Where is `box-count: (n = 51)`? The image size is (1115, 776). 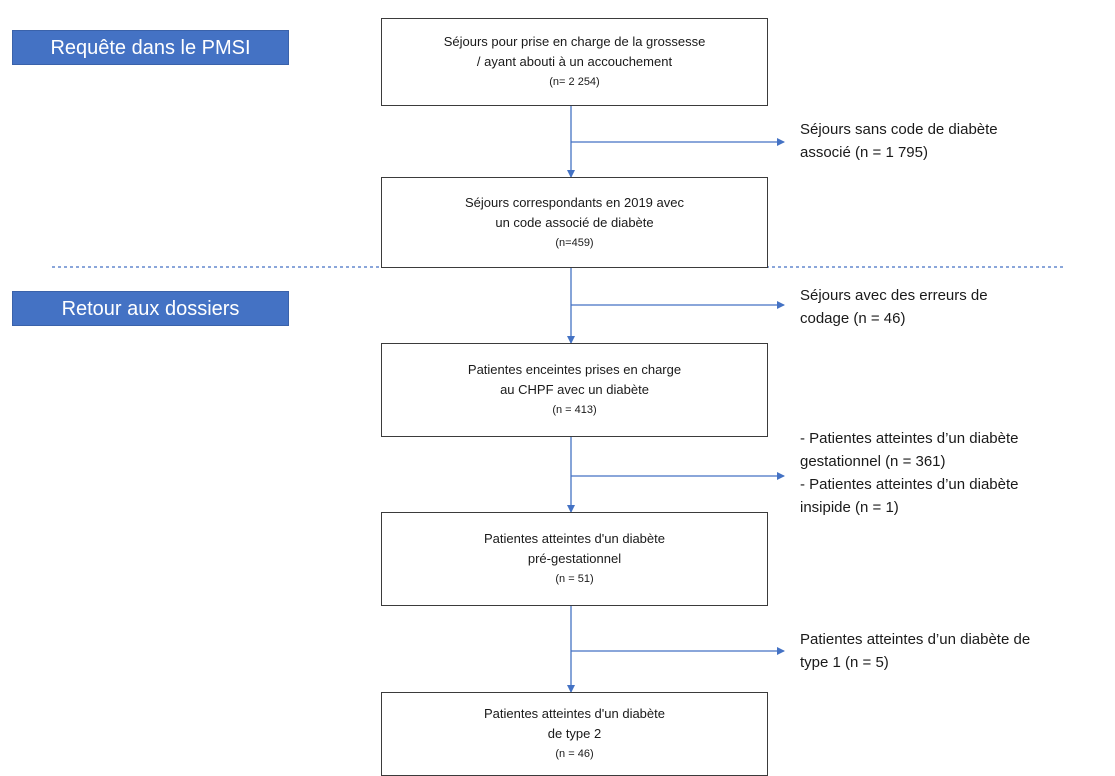
box-count: (n = 51) is located at coordinates (574, 579).